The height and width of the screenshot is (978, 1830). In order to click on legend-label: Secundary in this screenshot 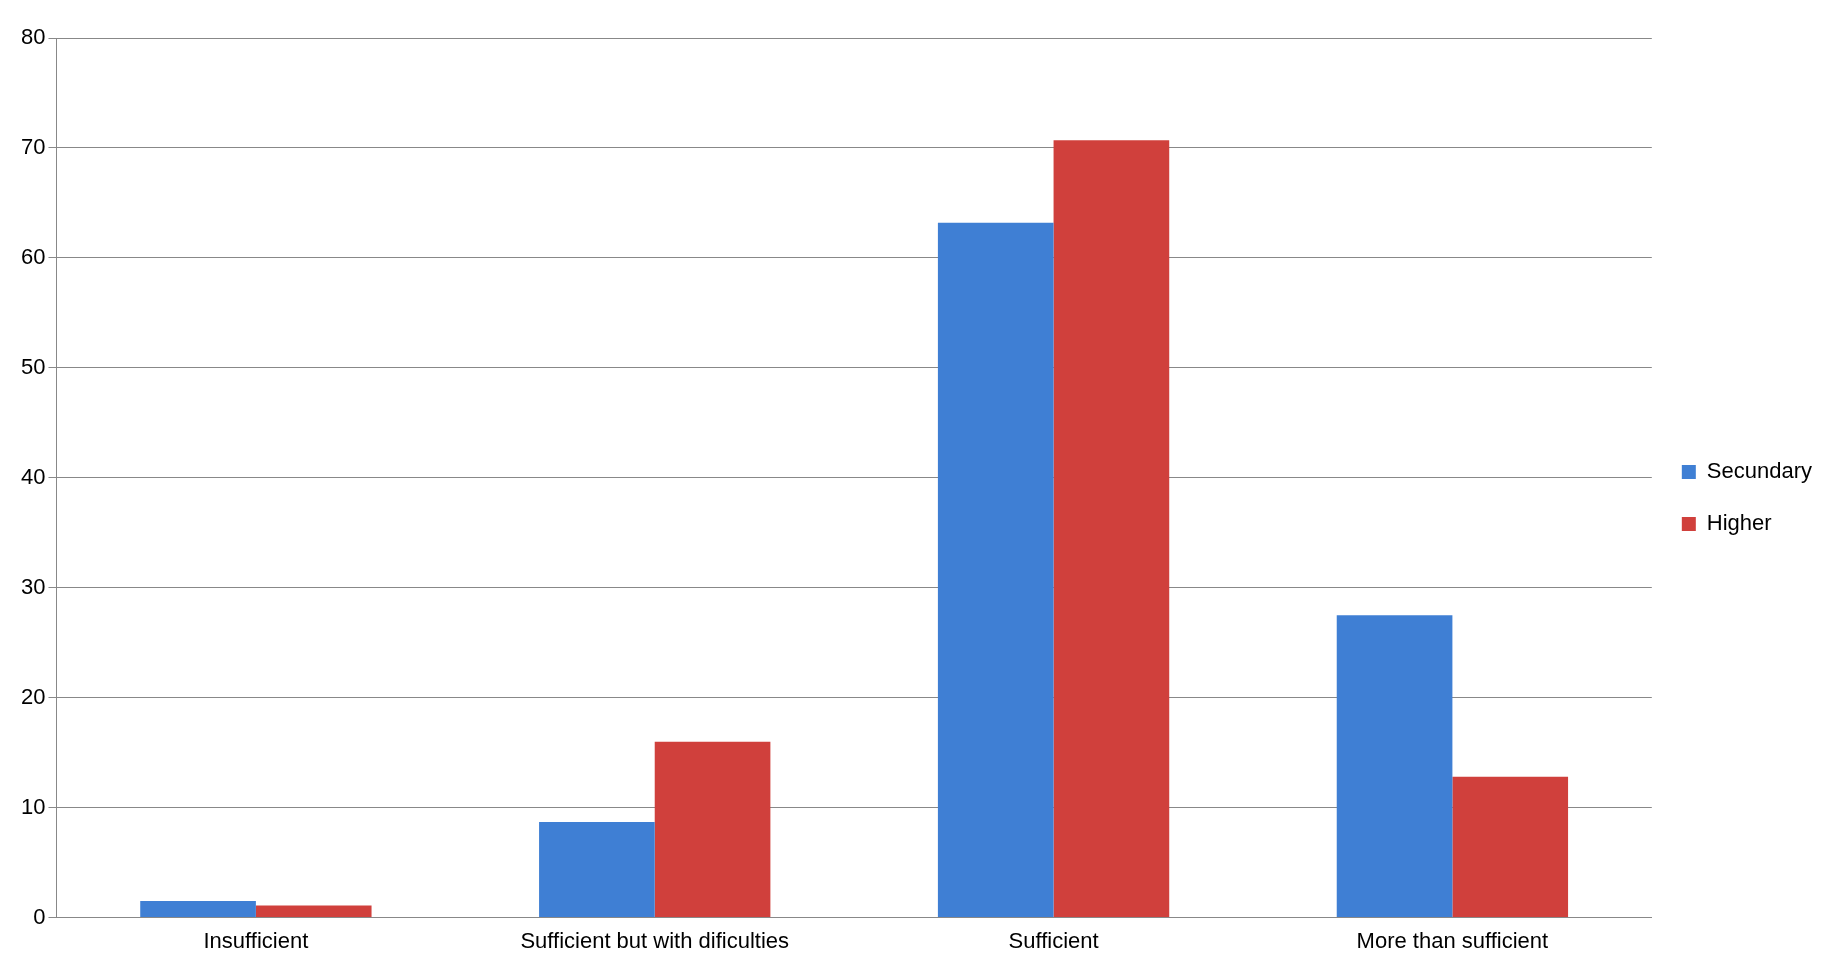, I will do `click(1759, 471)`.